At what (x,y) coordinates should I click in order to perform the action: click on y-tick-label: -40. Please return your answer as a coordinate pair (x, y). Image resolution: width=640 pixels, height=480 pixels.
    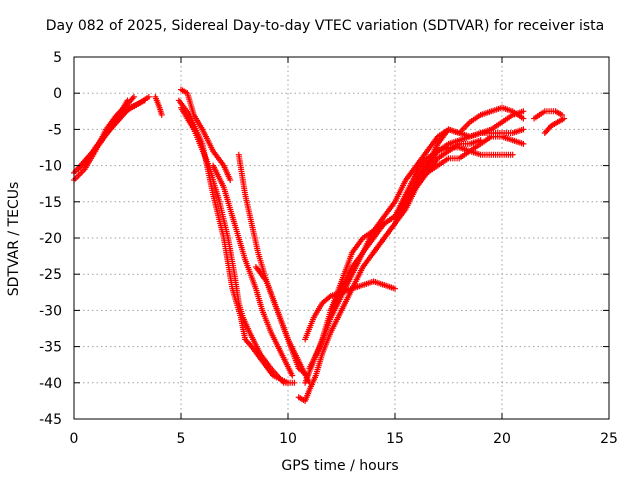
    Looking at the image, I should click on (50, 384).